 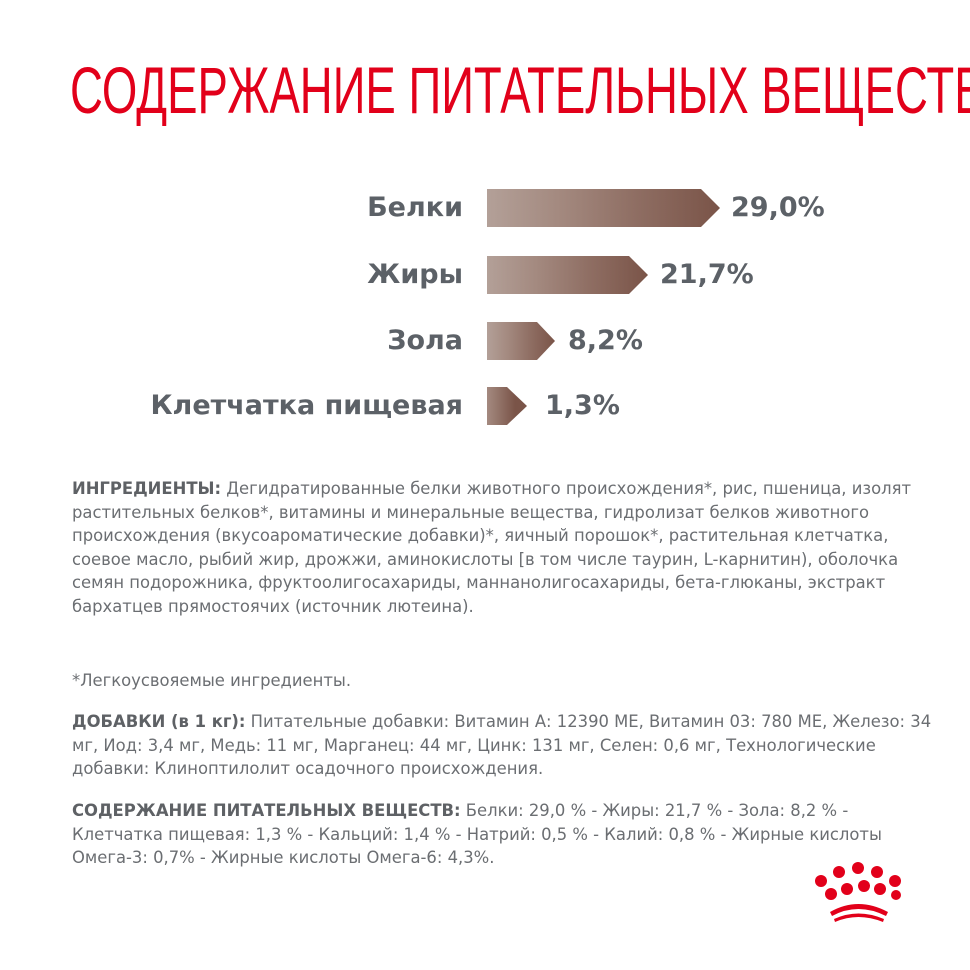 I want to click on bar-value: 1,3%, so click(x=582, y=405).